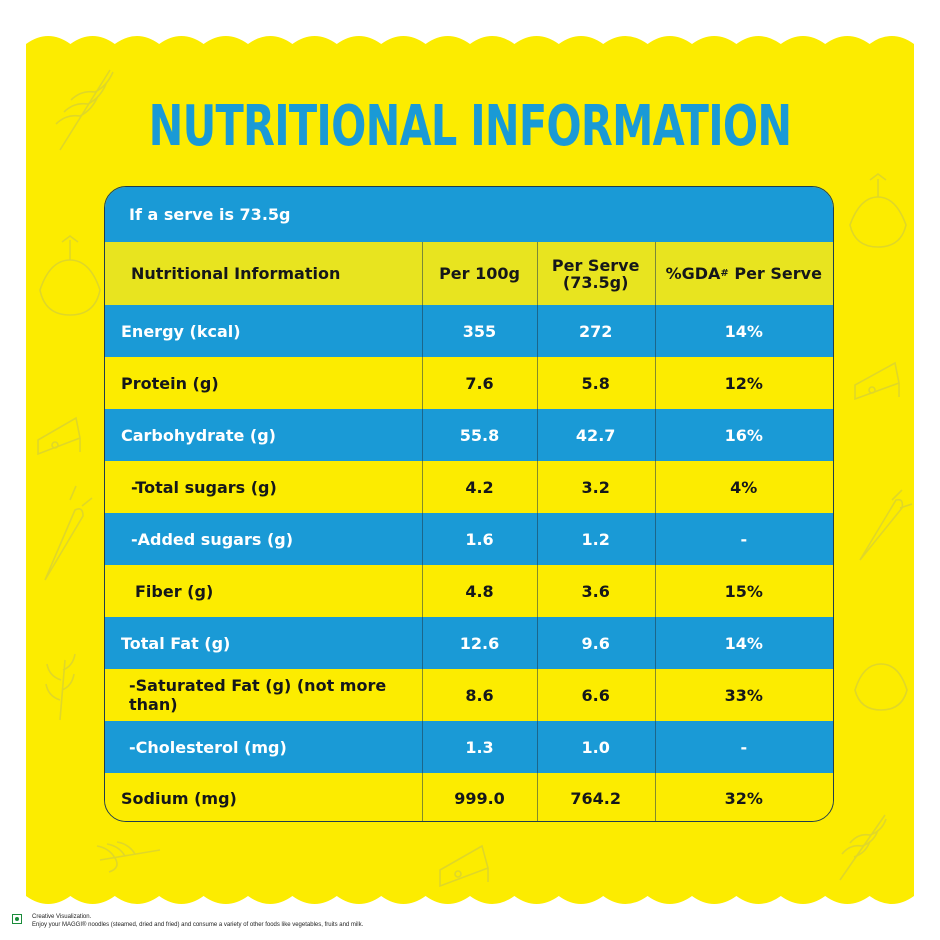  Describe the element at coordinates (479, 643) in the screenshot. I see `per-100g-value: 12.6` at that location.